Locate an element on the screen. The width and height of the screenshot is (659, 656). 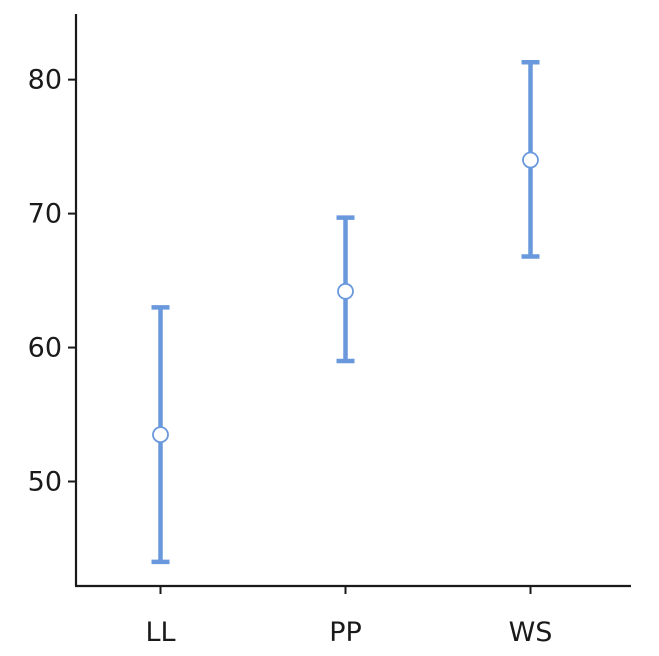
x-tick-label: LL is located at coordinates (160, 632).